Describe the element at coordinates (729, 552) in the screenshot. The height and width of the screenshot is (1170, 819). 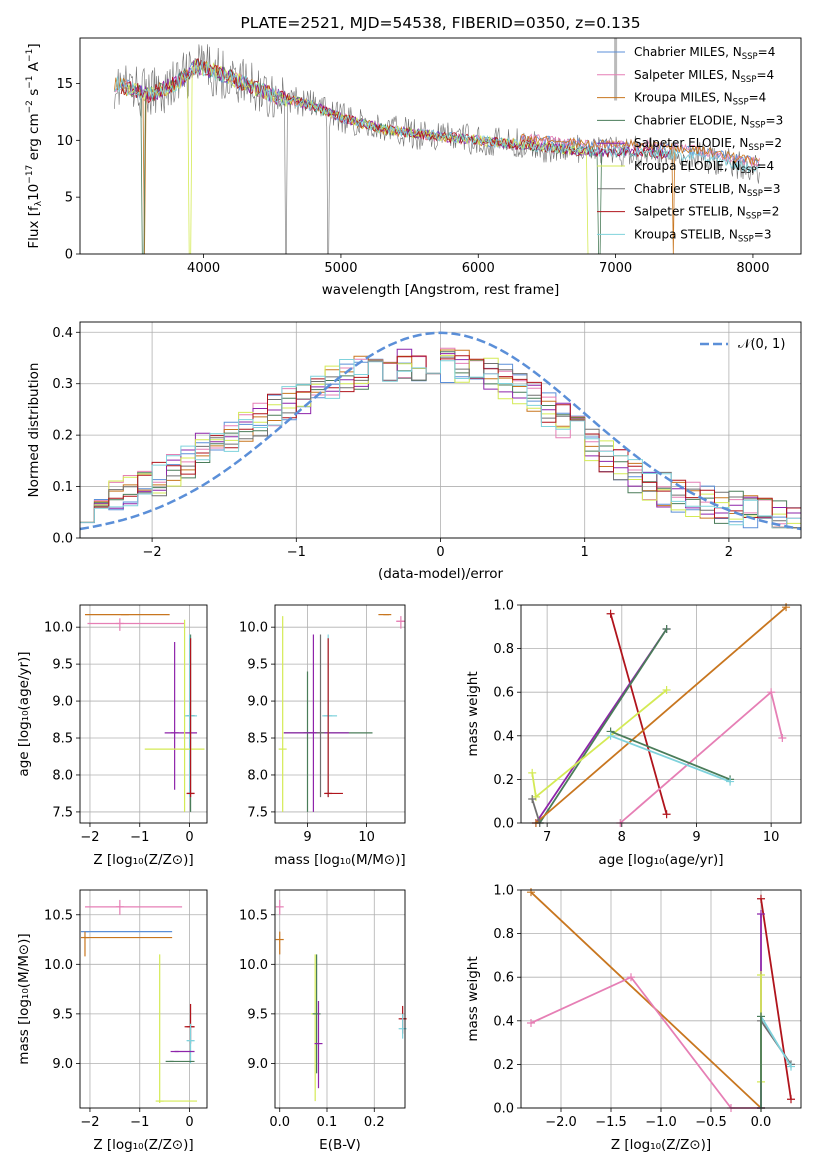
I see `x-tick-label: 2` at that location.